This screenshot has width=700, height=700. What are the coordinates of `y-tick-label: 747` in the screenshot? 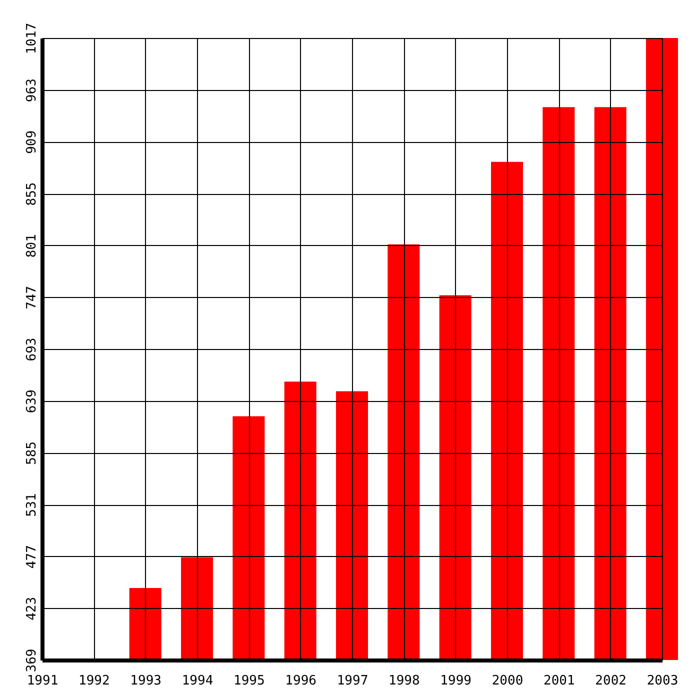 It's located at (32, 298).